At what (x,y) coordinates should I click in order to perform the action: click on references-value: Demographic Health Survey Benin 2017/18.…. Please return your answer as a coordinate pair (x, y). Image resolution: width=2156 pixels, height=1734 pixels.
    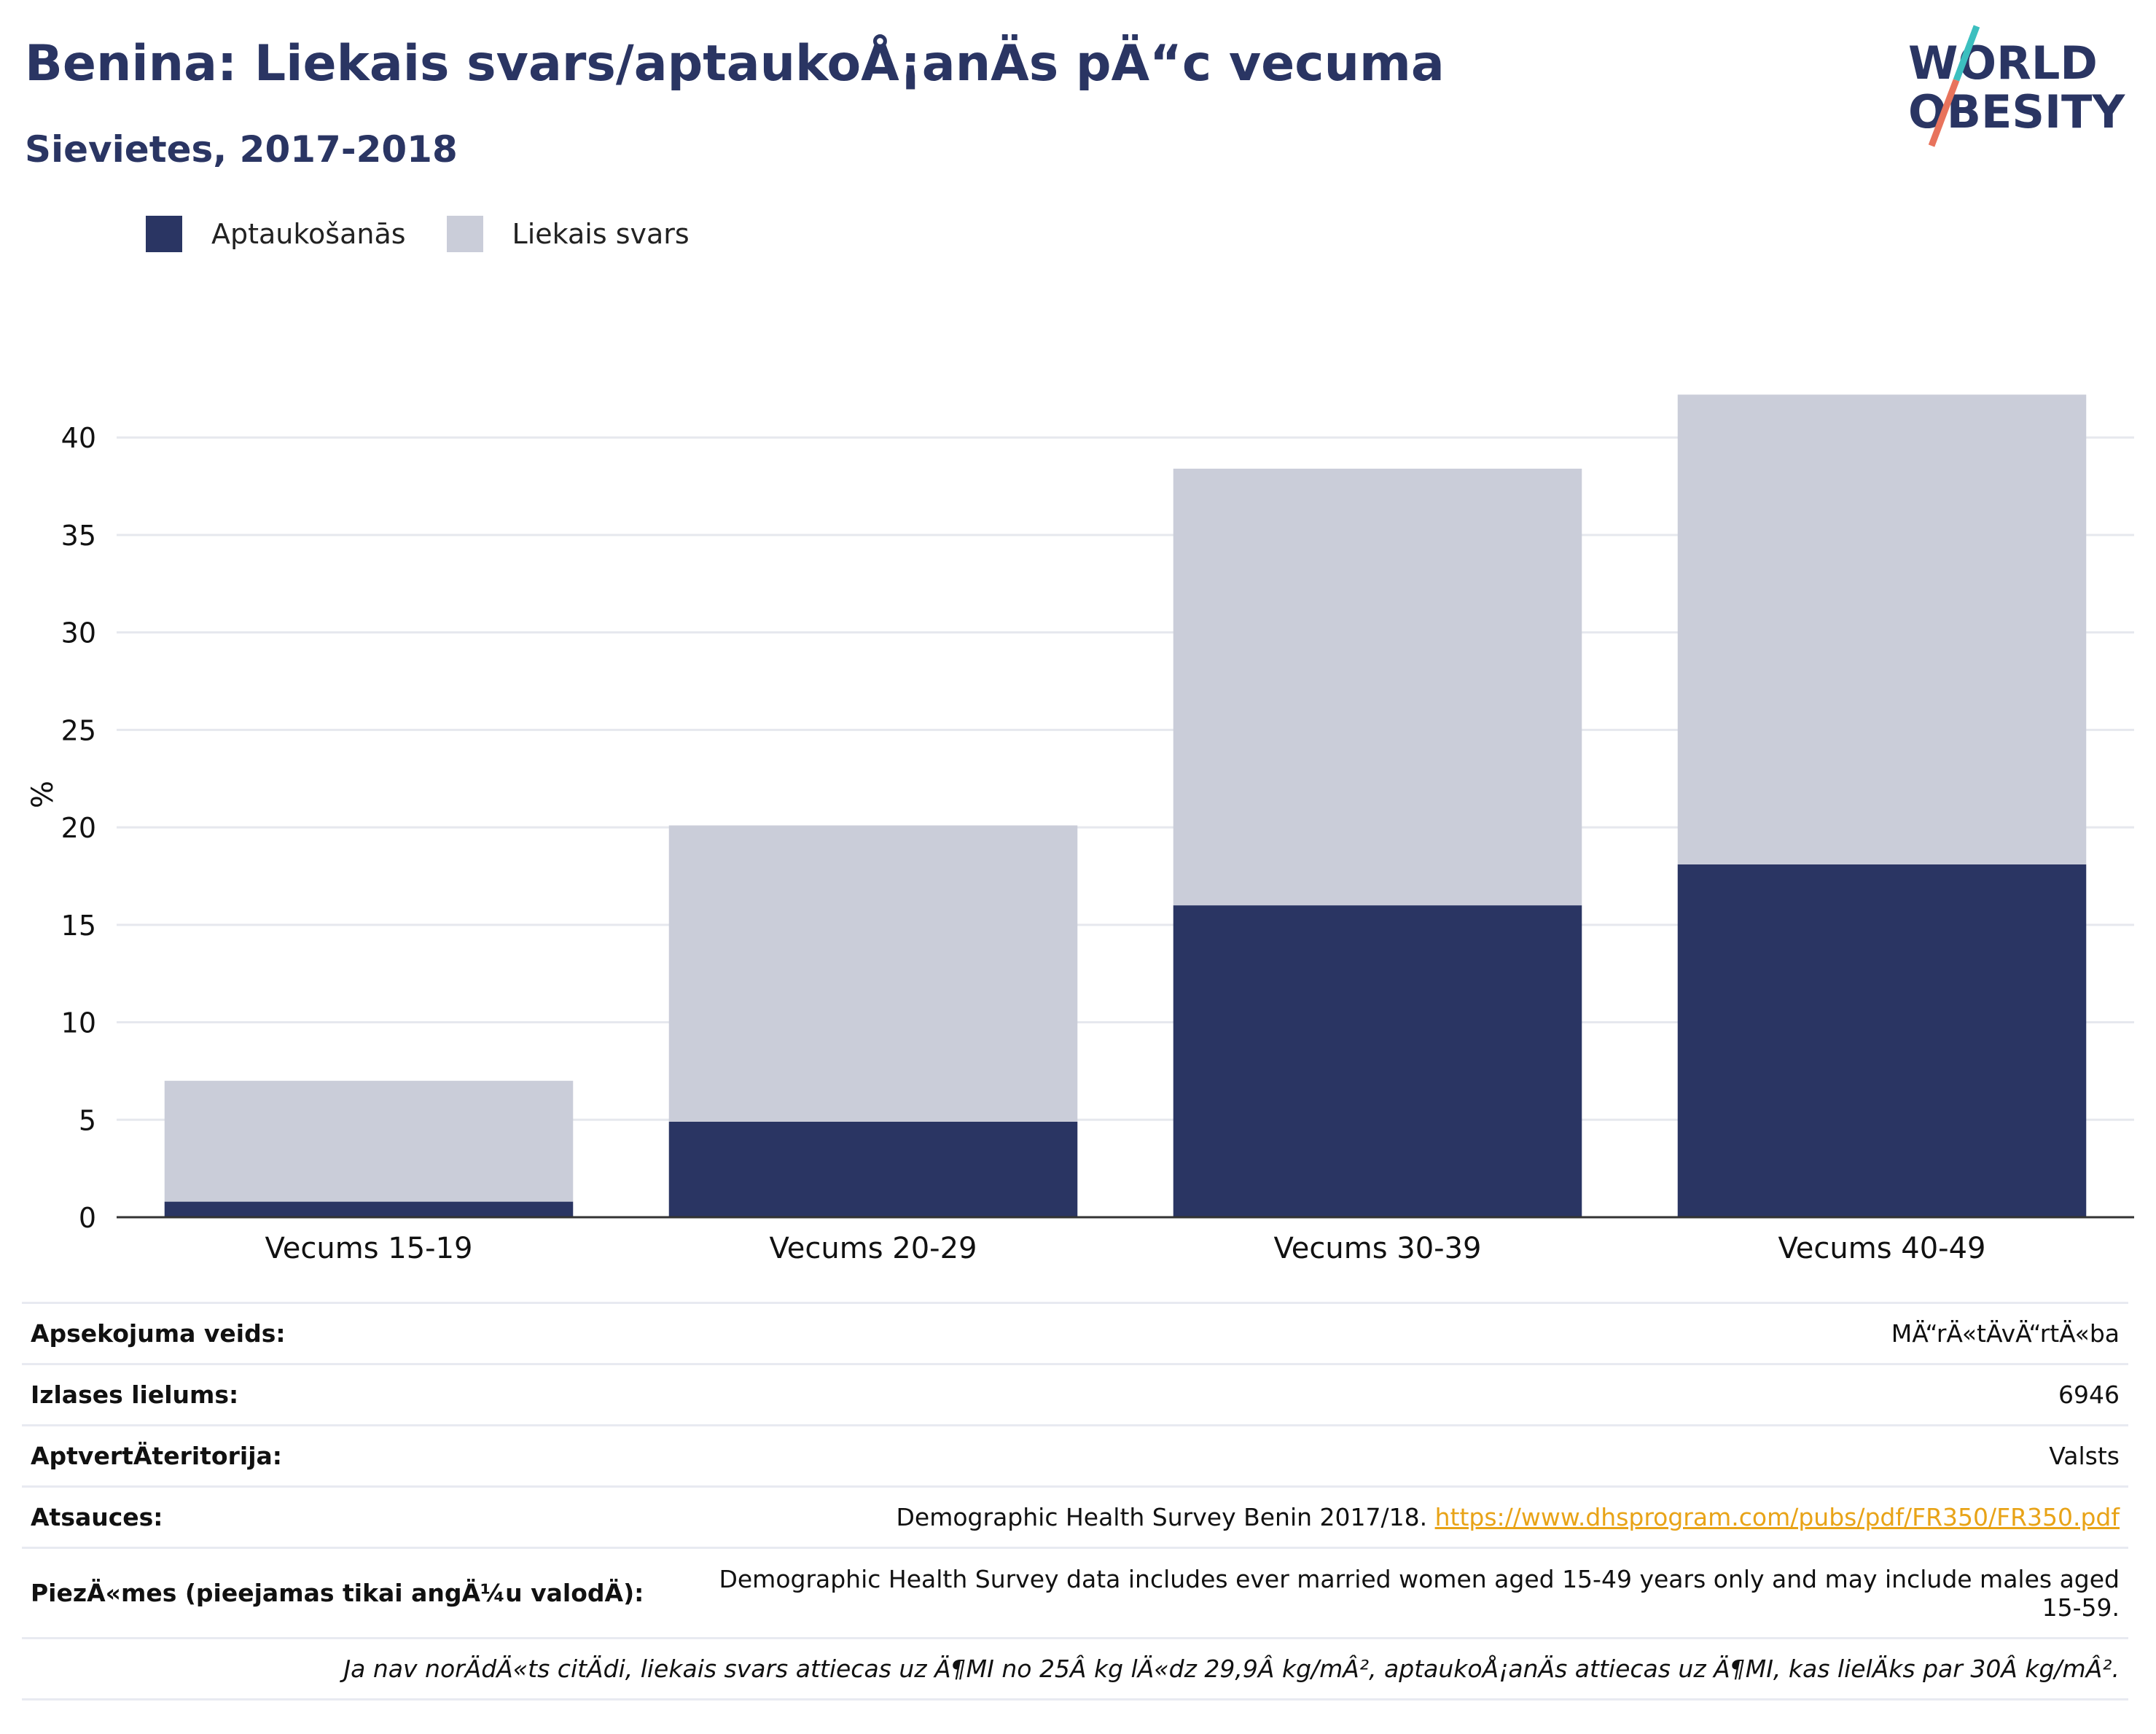
    Looking at the image, I should click on (1405, 1516).